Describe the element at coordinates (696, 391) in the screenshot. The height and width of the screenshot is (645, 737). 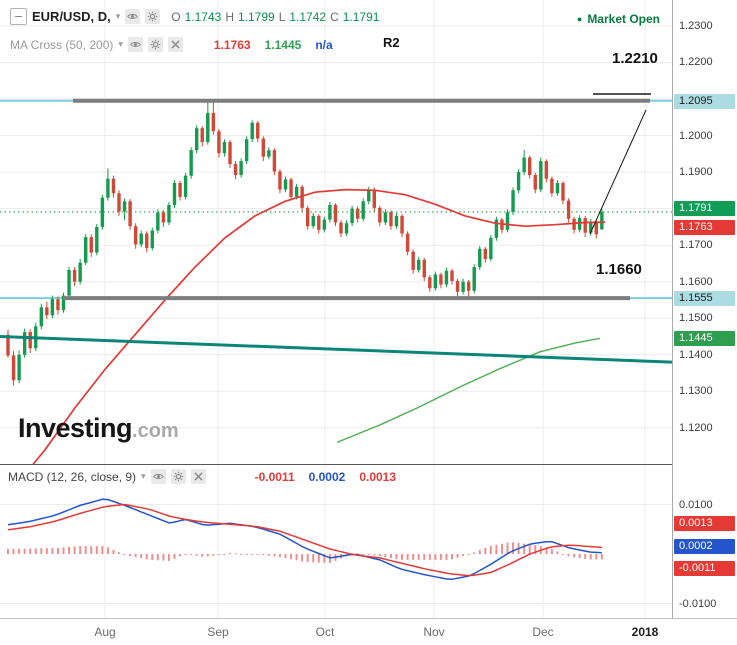
I see `price-scale-label: 1.1300` at that location.